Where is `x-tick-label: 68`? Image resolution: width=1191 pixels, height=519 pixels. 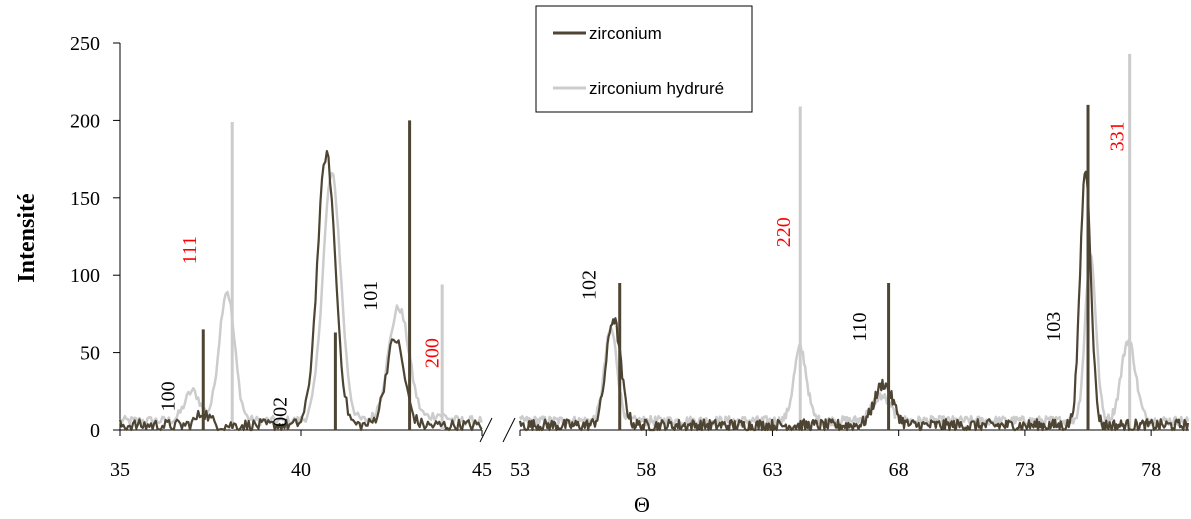 x-tick-label: 68 is located at coordinates (899, 470).